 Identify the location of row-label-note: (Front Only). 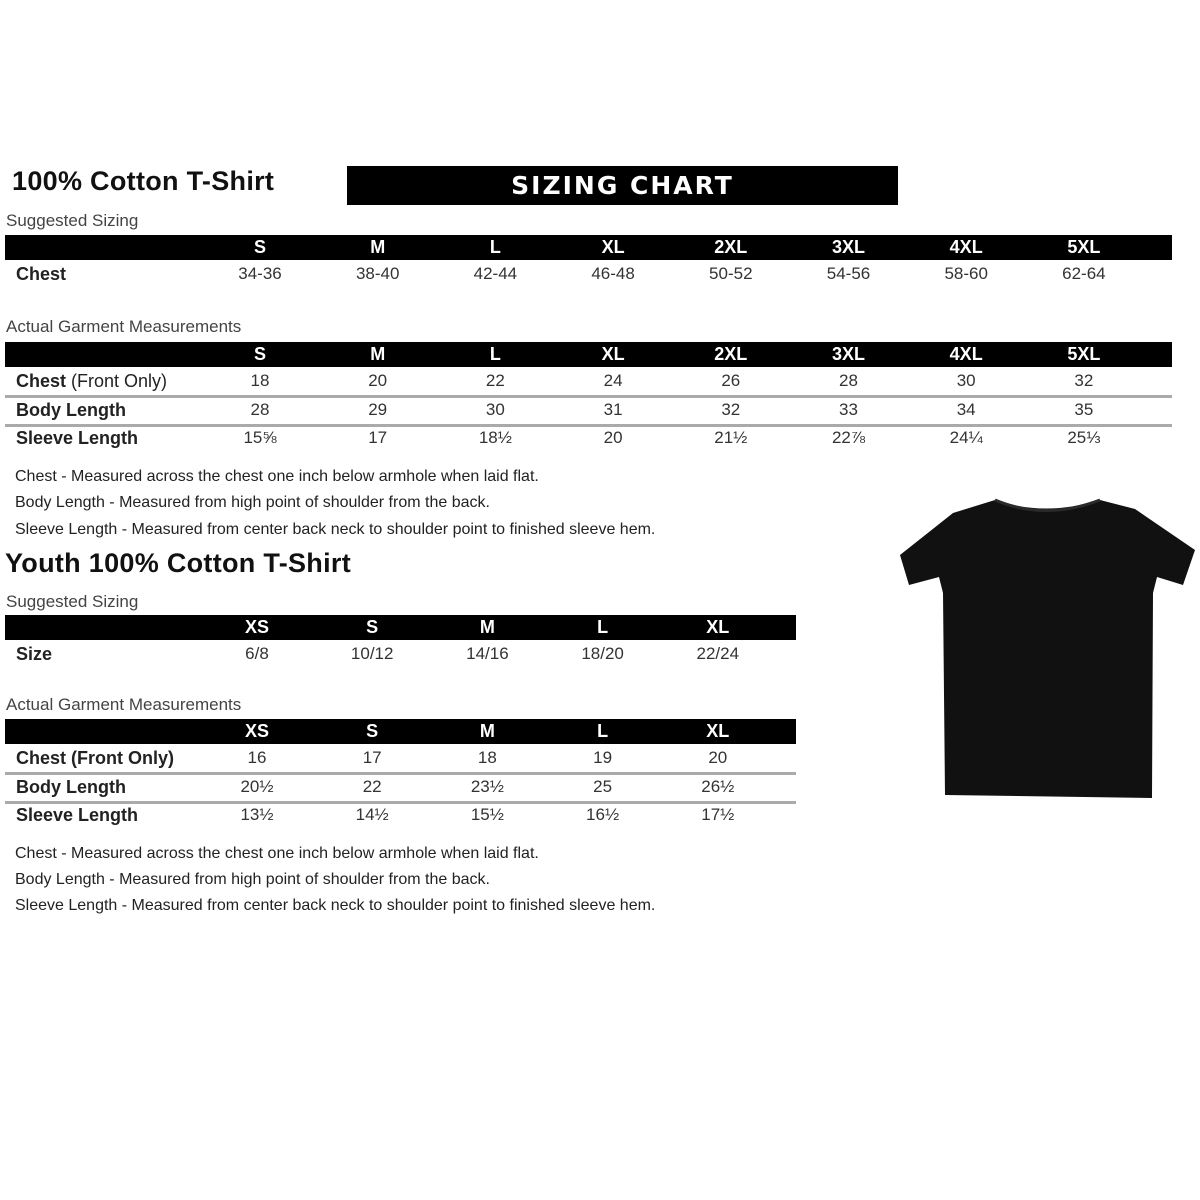
(119, 381).